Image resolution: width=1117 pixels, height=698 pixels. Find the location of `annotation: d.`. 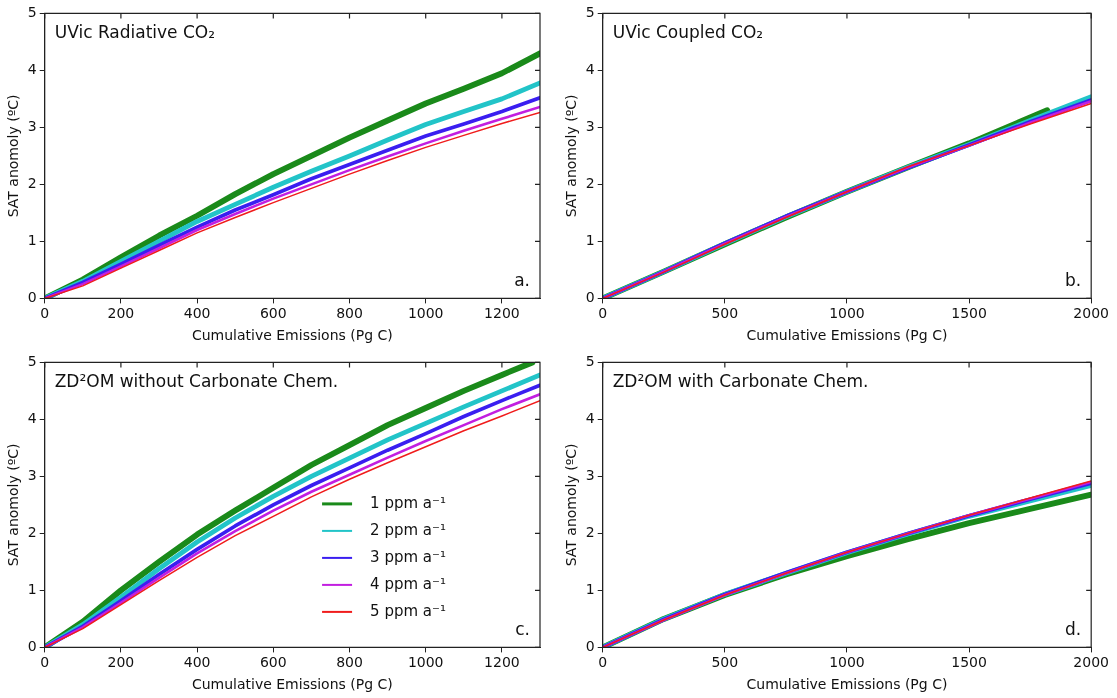

annotation: d. is located at coordinates (1073, 629).